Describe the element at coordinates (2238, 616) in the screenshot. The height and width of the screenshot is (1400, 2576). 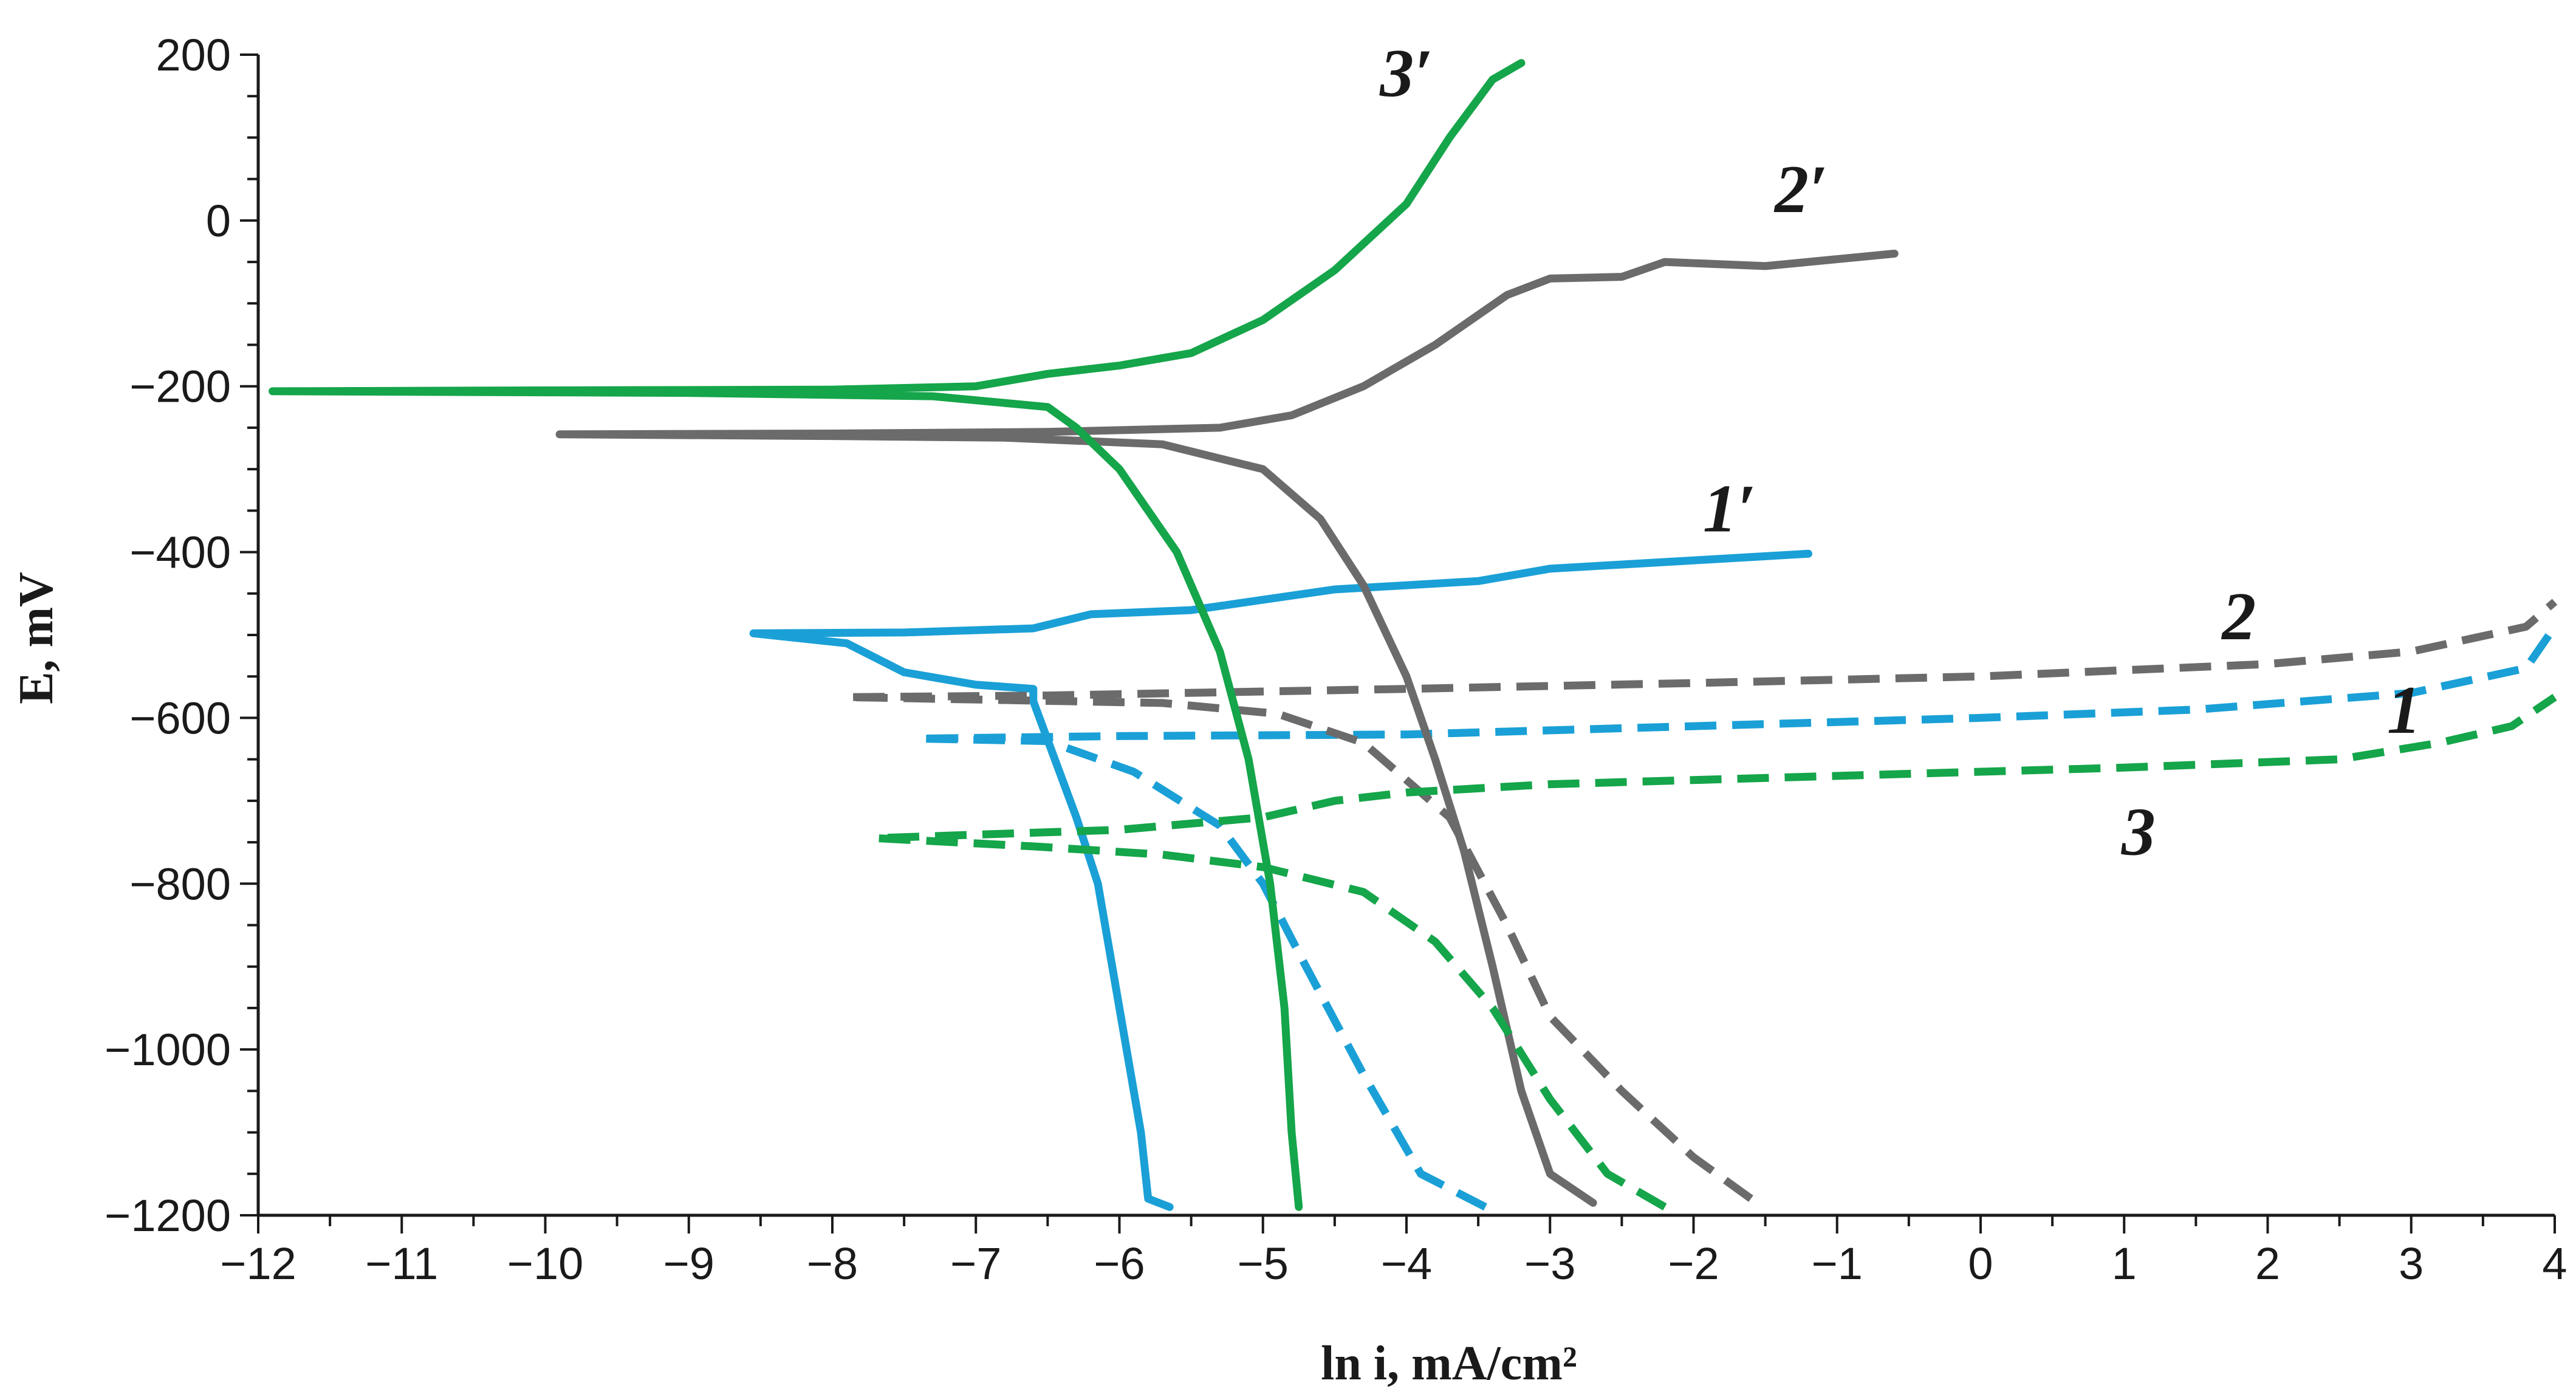
I see `curve-label: 2` at that location.